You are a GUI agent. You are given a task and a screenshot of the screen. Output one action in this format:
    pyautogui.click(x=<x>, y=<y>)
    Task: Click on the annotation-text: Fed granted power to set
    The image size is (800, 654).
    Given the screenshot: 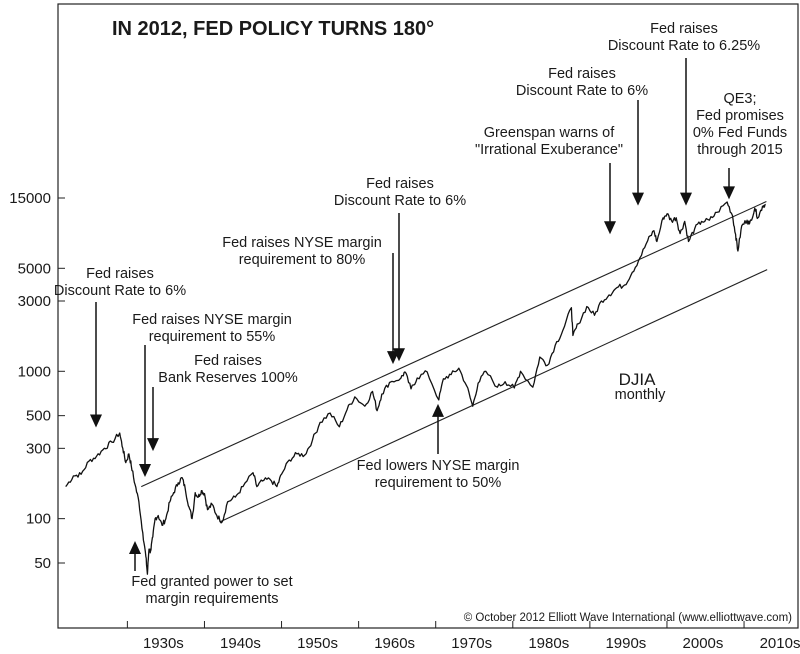 What is the action you would take?
    pyautogui.click(x=211, y=582)
    